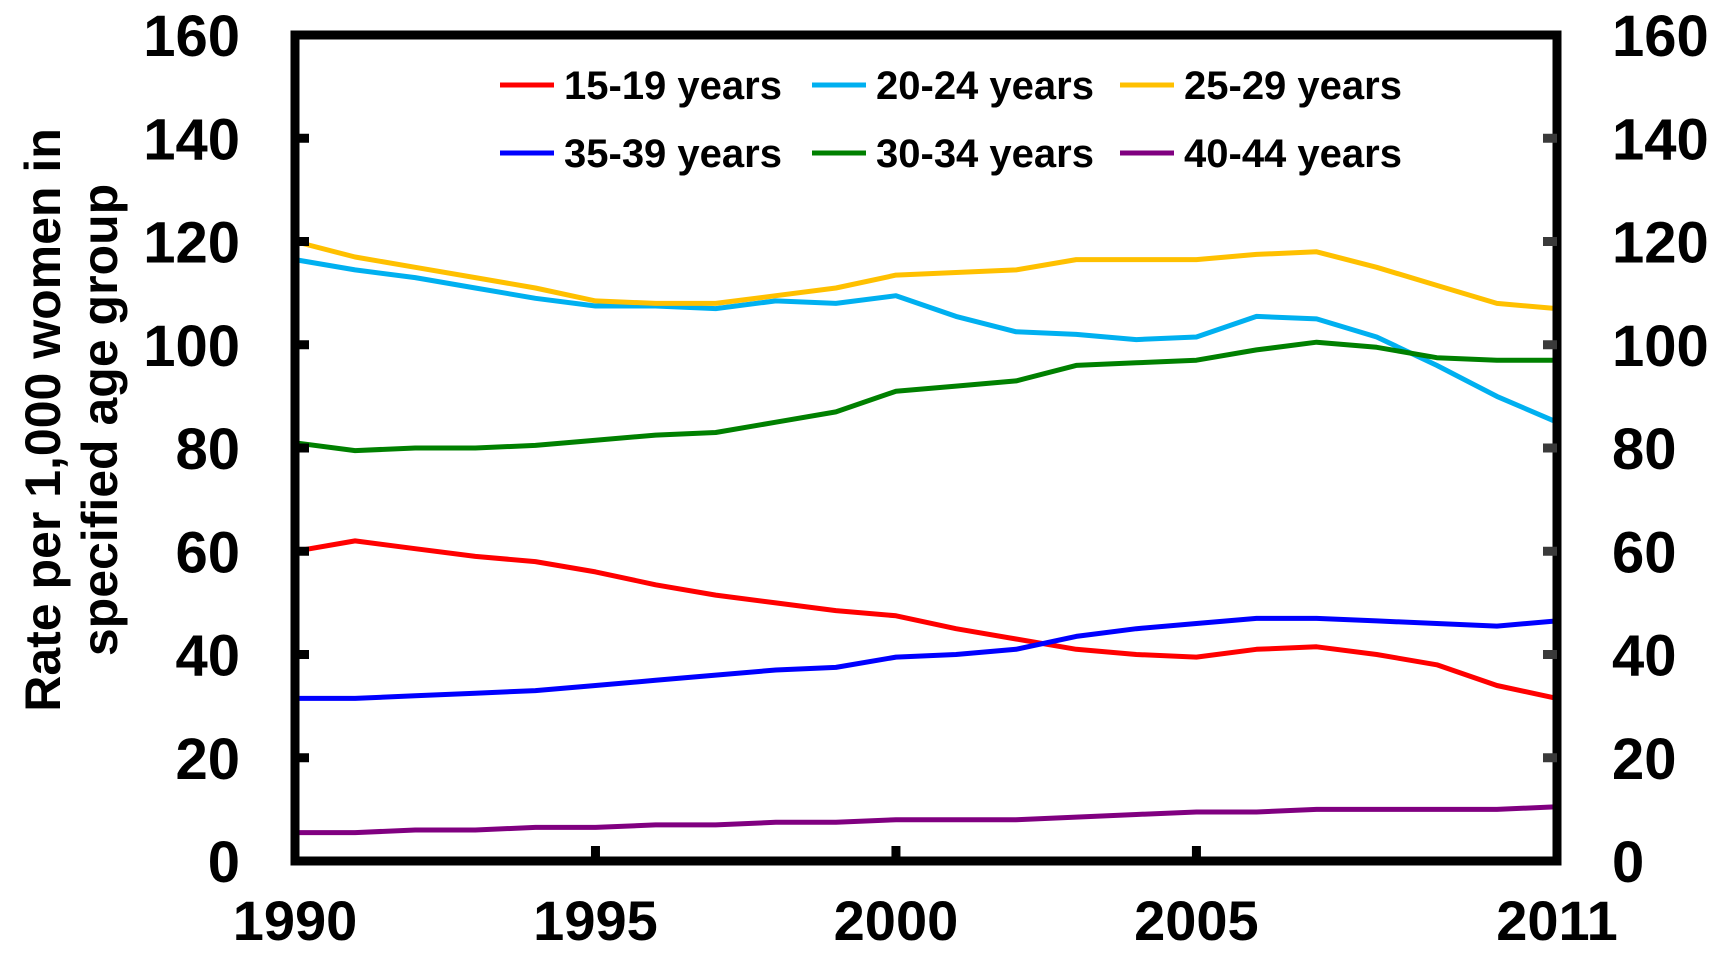 This screenshot has height=962, width=1721. I want to click on y-tick-label-left: 100, so click(191, 346).